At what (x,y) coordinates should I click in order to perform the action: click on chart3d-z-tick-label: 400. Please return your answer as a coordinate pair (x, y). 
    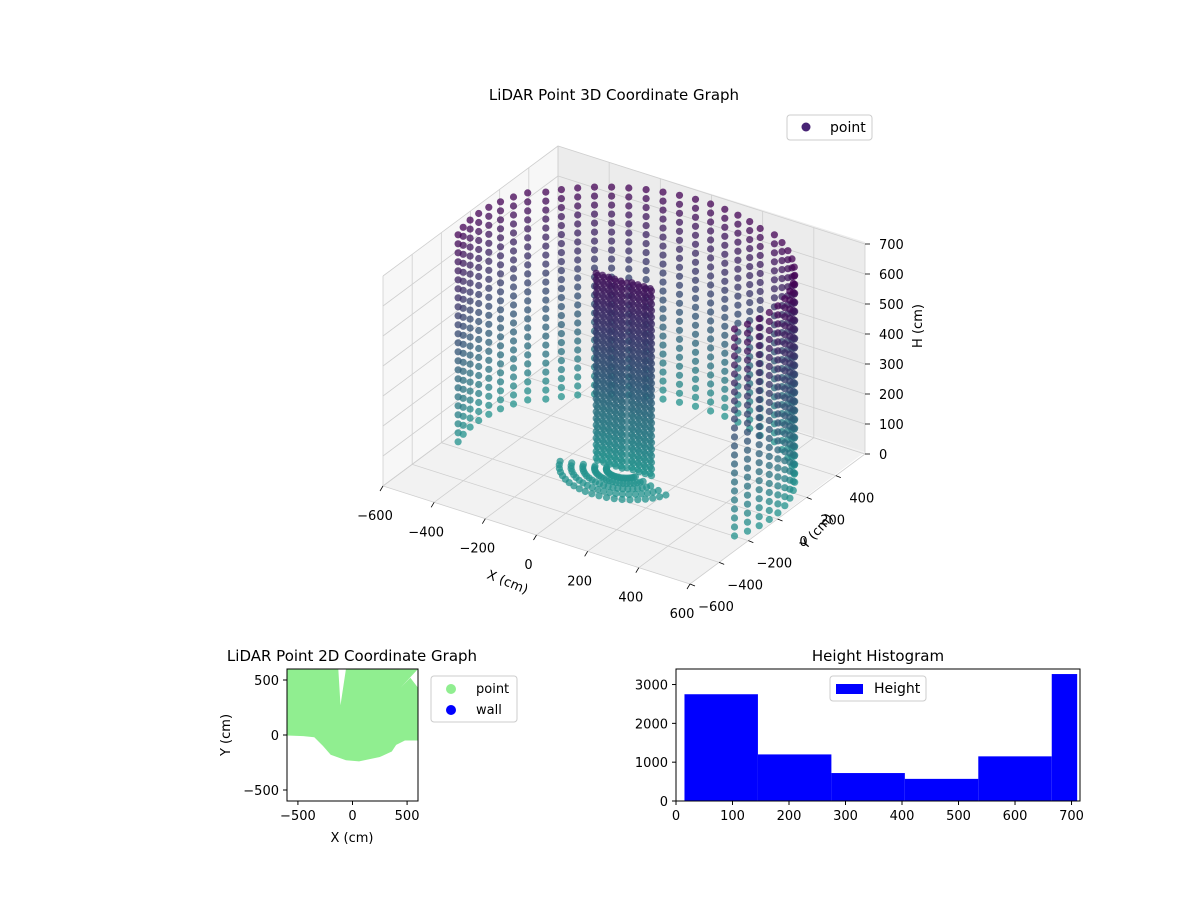
    Looking at the image, I should click on (891, 335).